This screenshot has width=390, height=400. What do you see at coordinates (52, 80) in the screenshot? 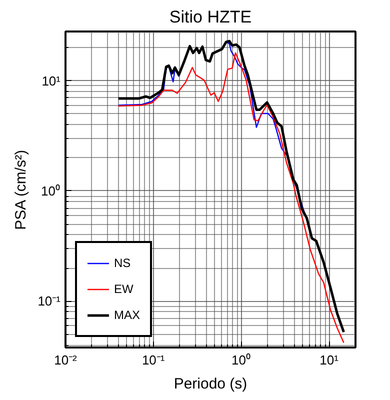
I see `y-tick-label: 10¹` at bounding box center [52, 80].